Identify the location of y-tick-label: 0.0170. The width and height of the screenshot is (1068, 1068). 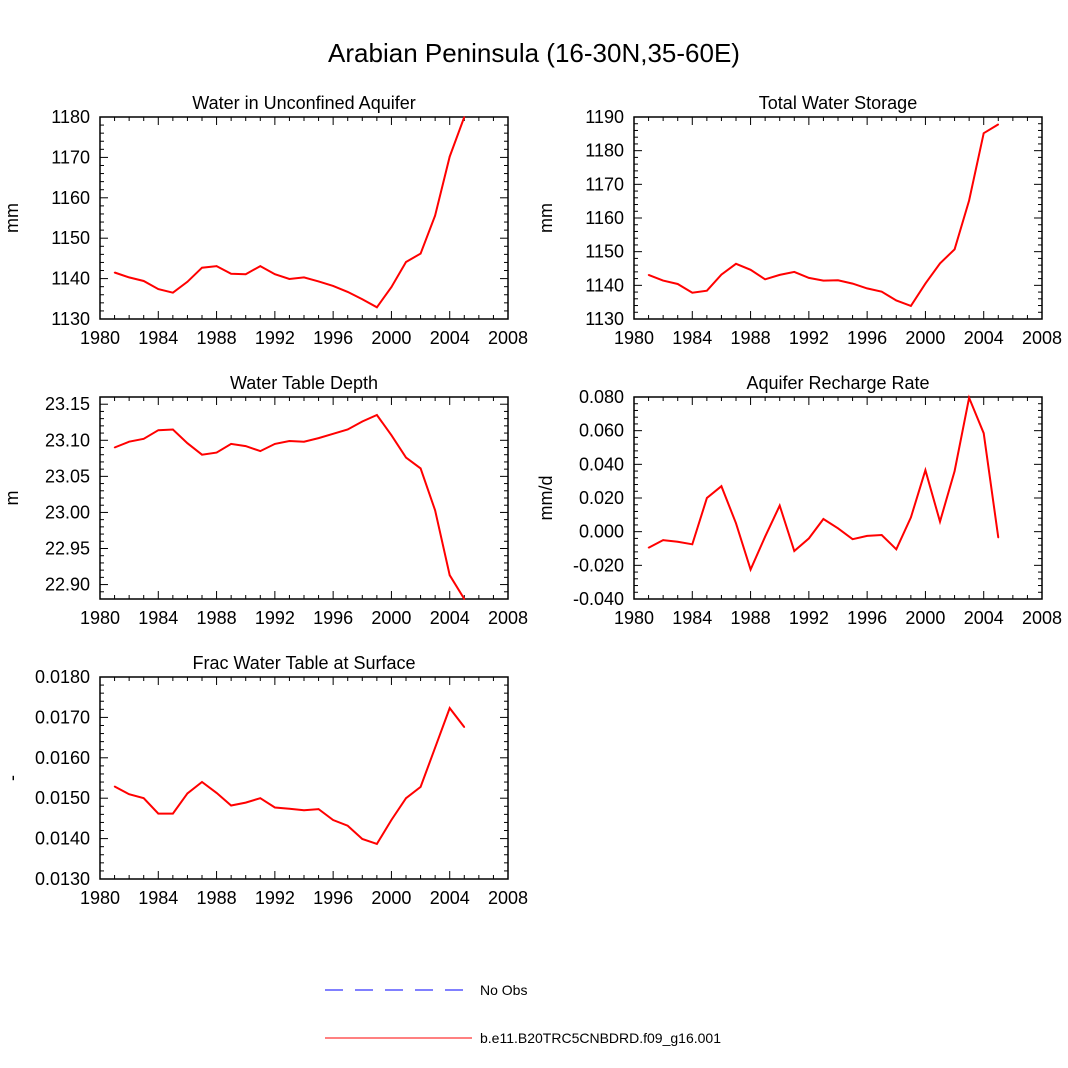
(62, 717).